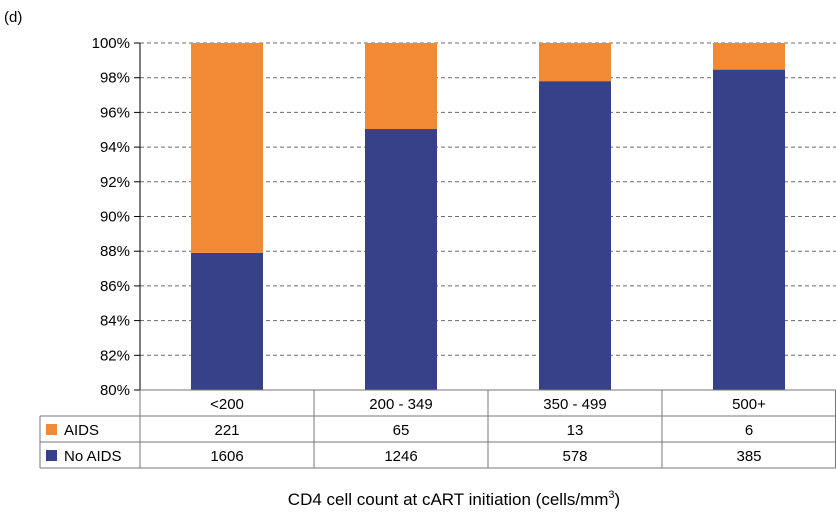  What do you see at coordinates (115, 286) in the screenshot?
I see `y-tick-label: 86%` at bounding box center [115, 286].